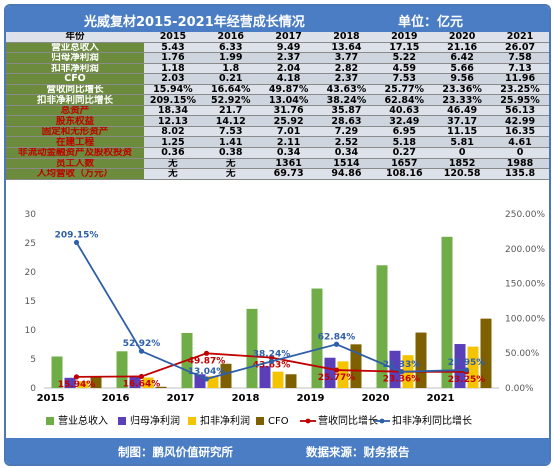 The height and width of the screenshot is (468, 554). What do you see at coordinates (175, 452) in the screenshot?
I see `footer-credit: 制图：鹏风价值研究所` at bounding box center [175, 452].